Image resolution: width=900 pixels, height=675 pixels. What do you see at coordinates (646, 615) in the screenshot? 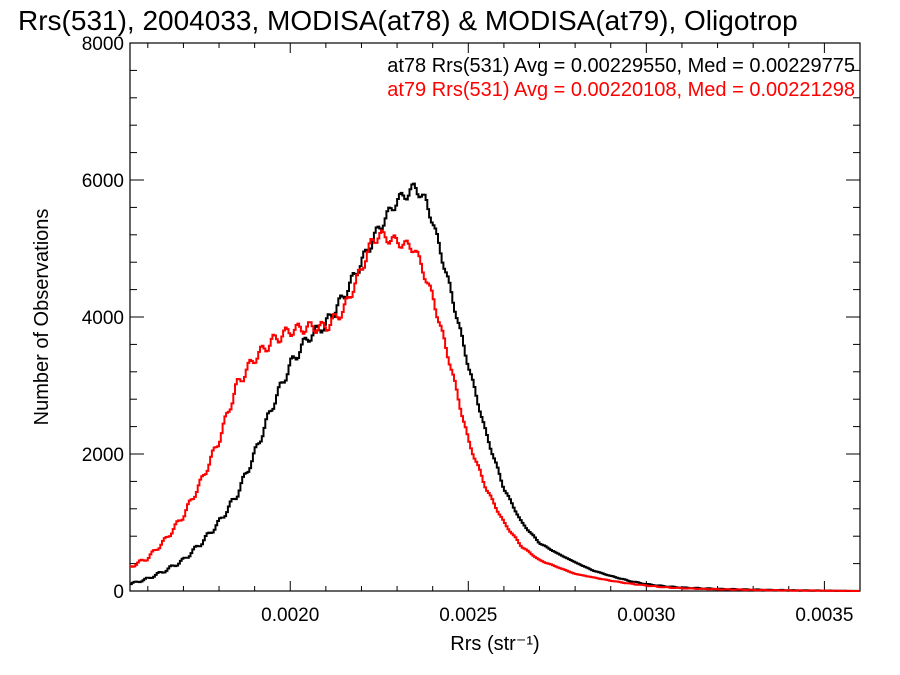
I see `x-tick-label: 0.0030` at bounding box center [646, 615].